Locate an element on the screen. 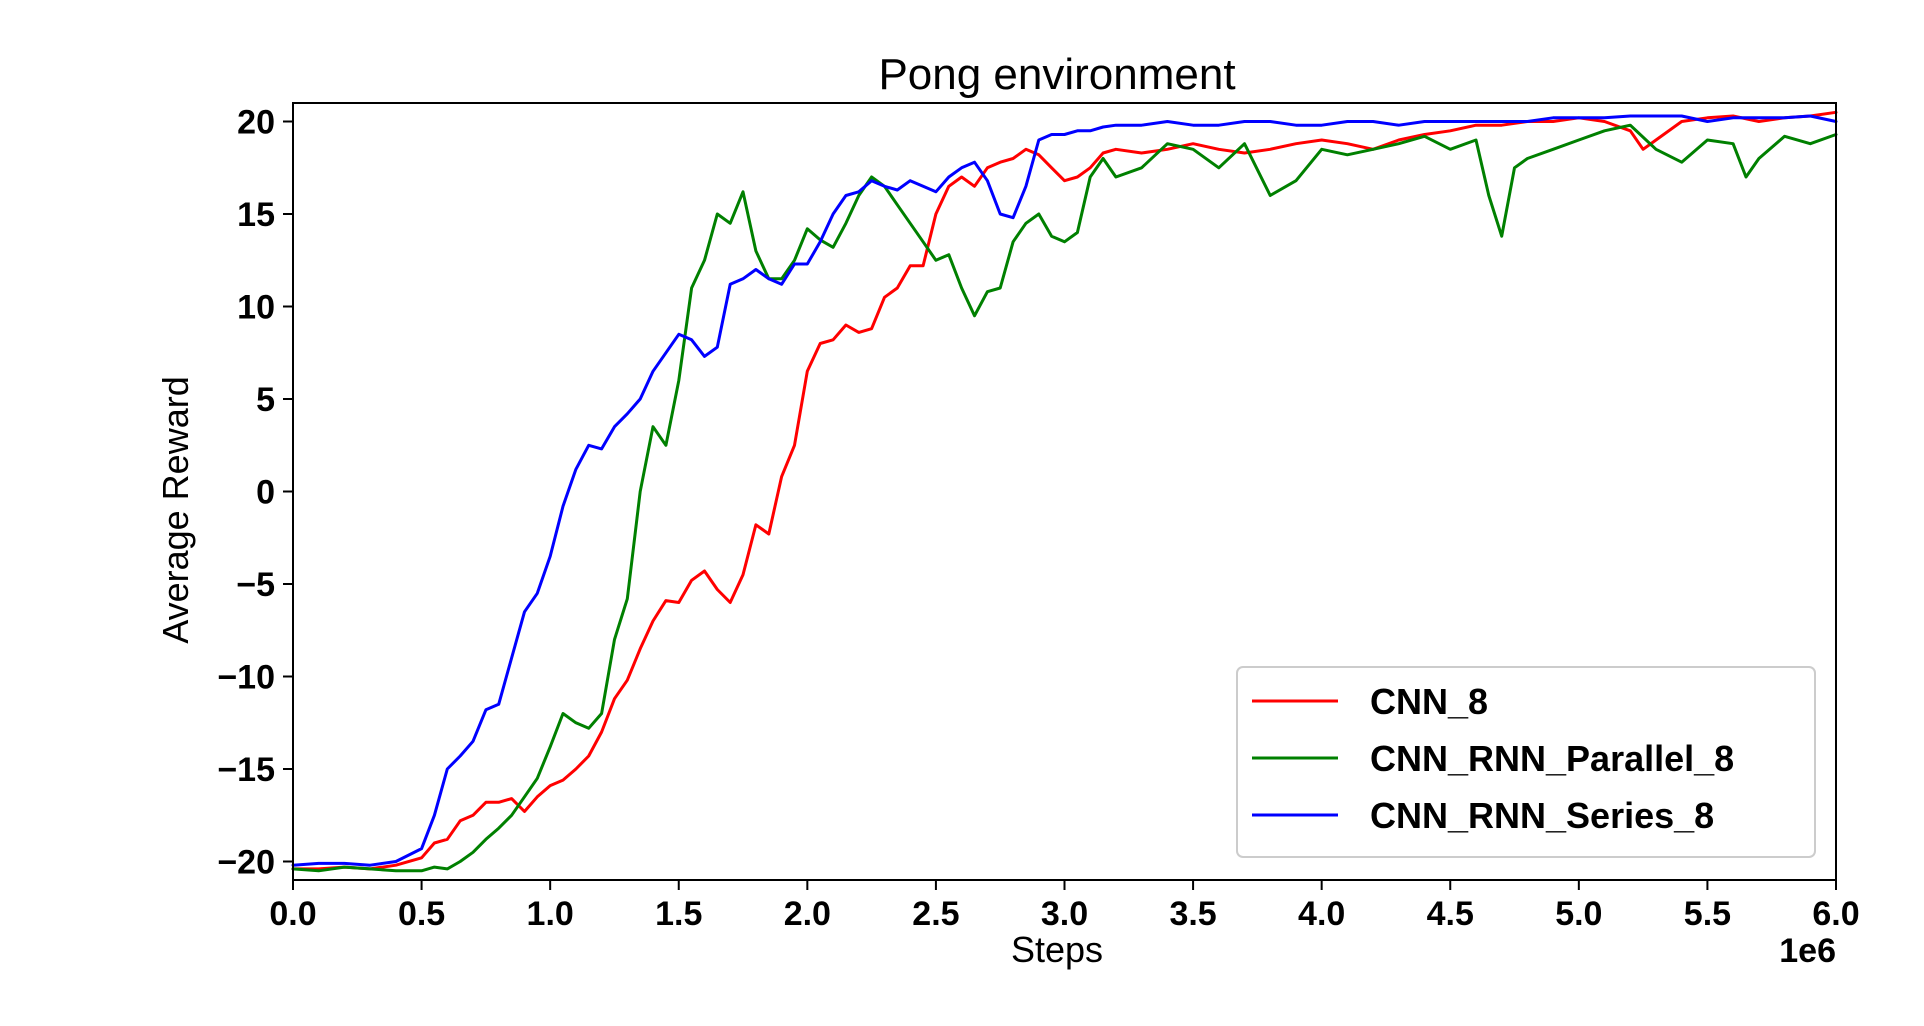 Image resolution: width=1924 pixels, height=1026 pixels. x-tick-label: 6.0 is located at coordinates (1835, 914).